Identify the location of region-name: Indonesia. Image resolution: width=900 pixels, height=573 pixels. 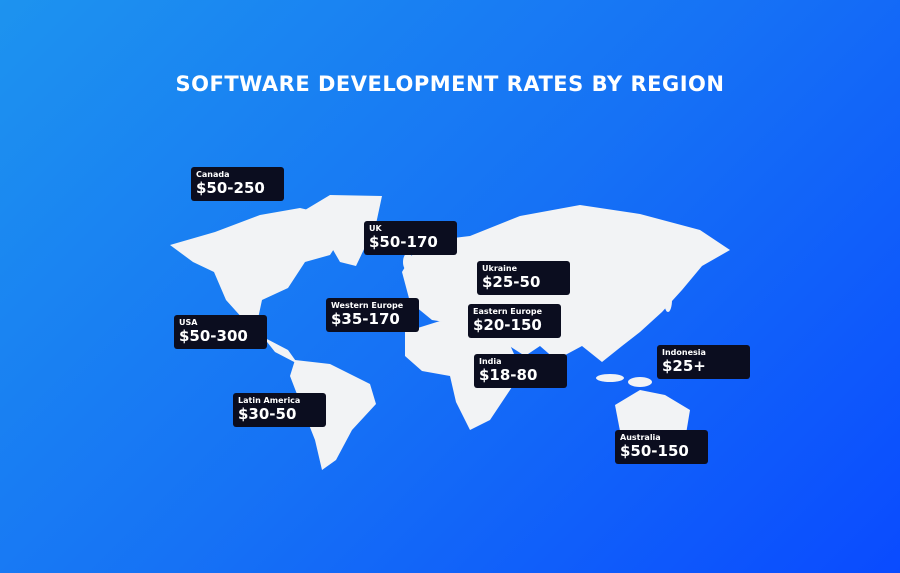
(684, 352).